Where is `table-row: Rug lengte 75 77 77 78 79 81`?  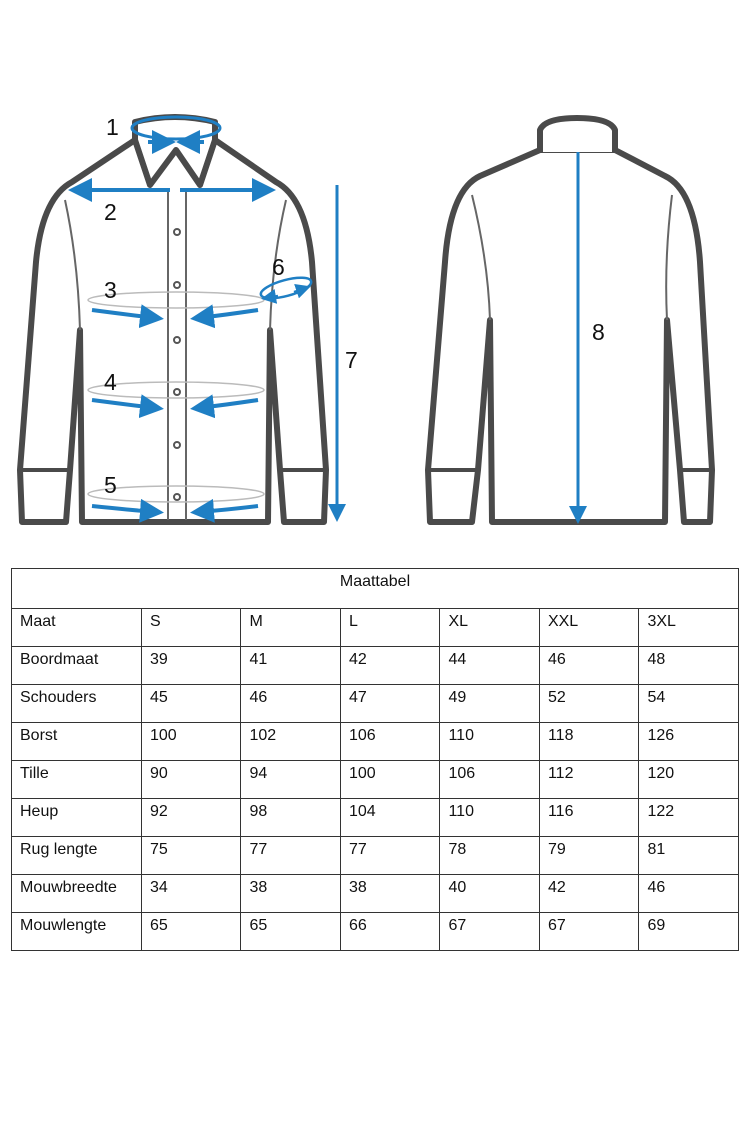 table-row: Rug lengte 75 77 77 78 79 81 is located at coordinates (375, 855).